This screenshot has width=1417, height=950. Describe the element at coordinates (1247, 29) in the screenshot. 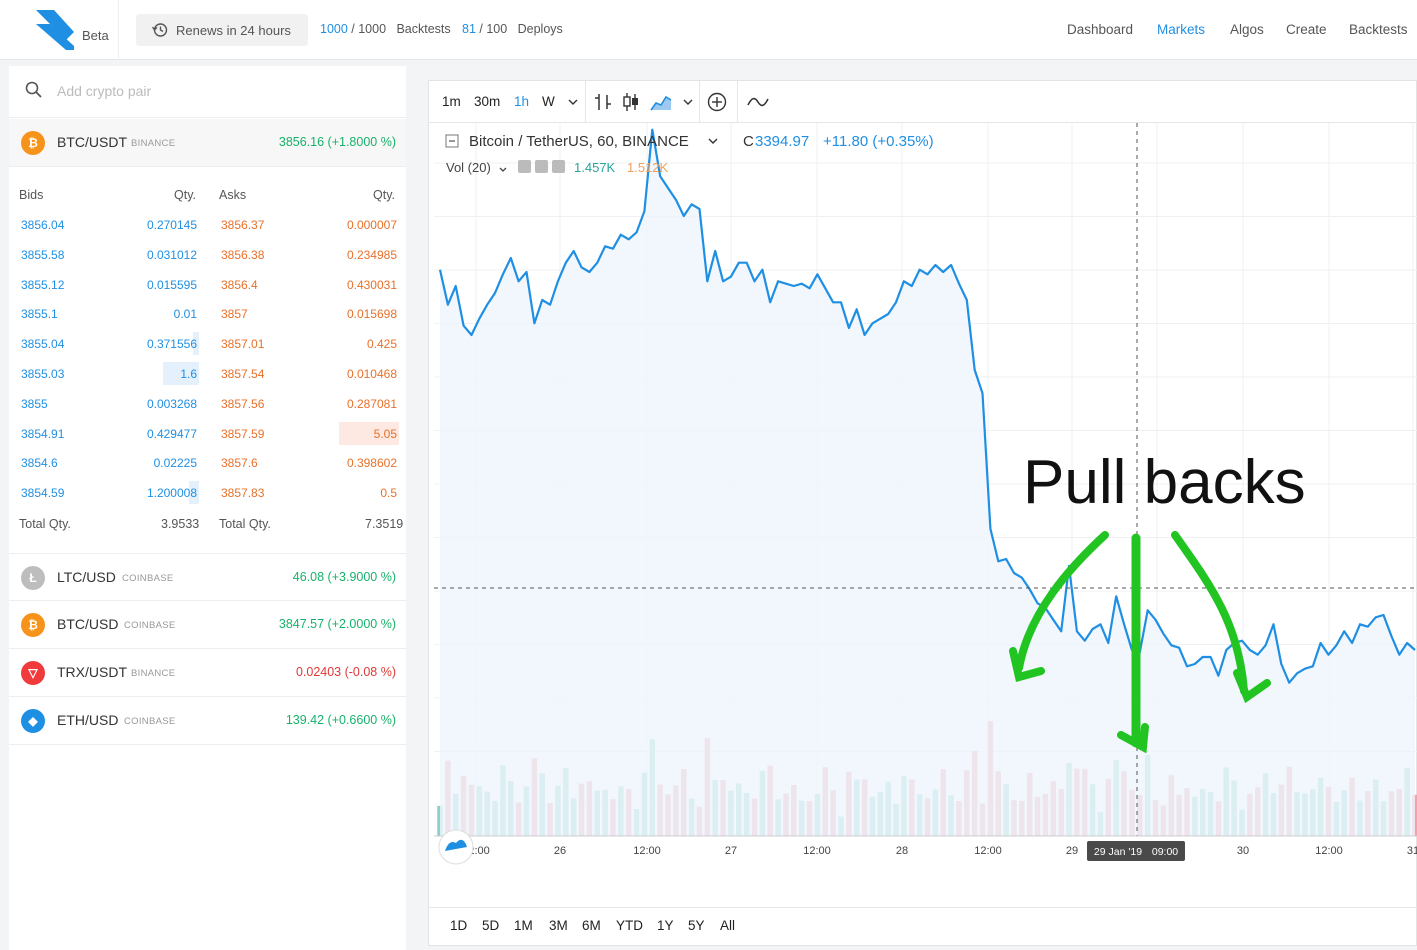

I see `nav-algos: Algos` at that location.